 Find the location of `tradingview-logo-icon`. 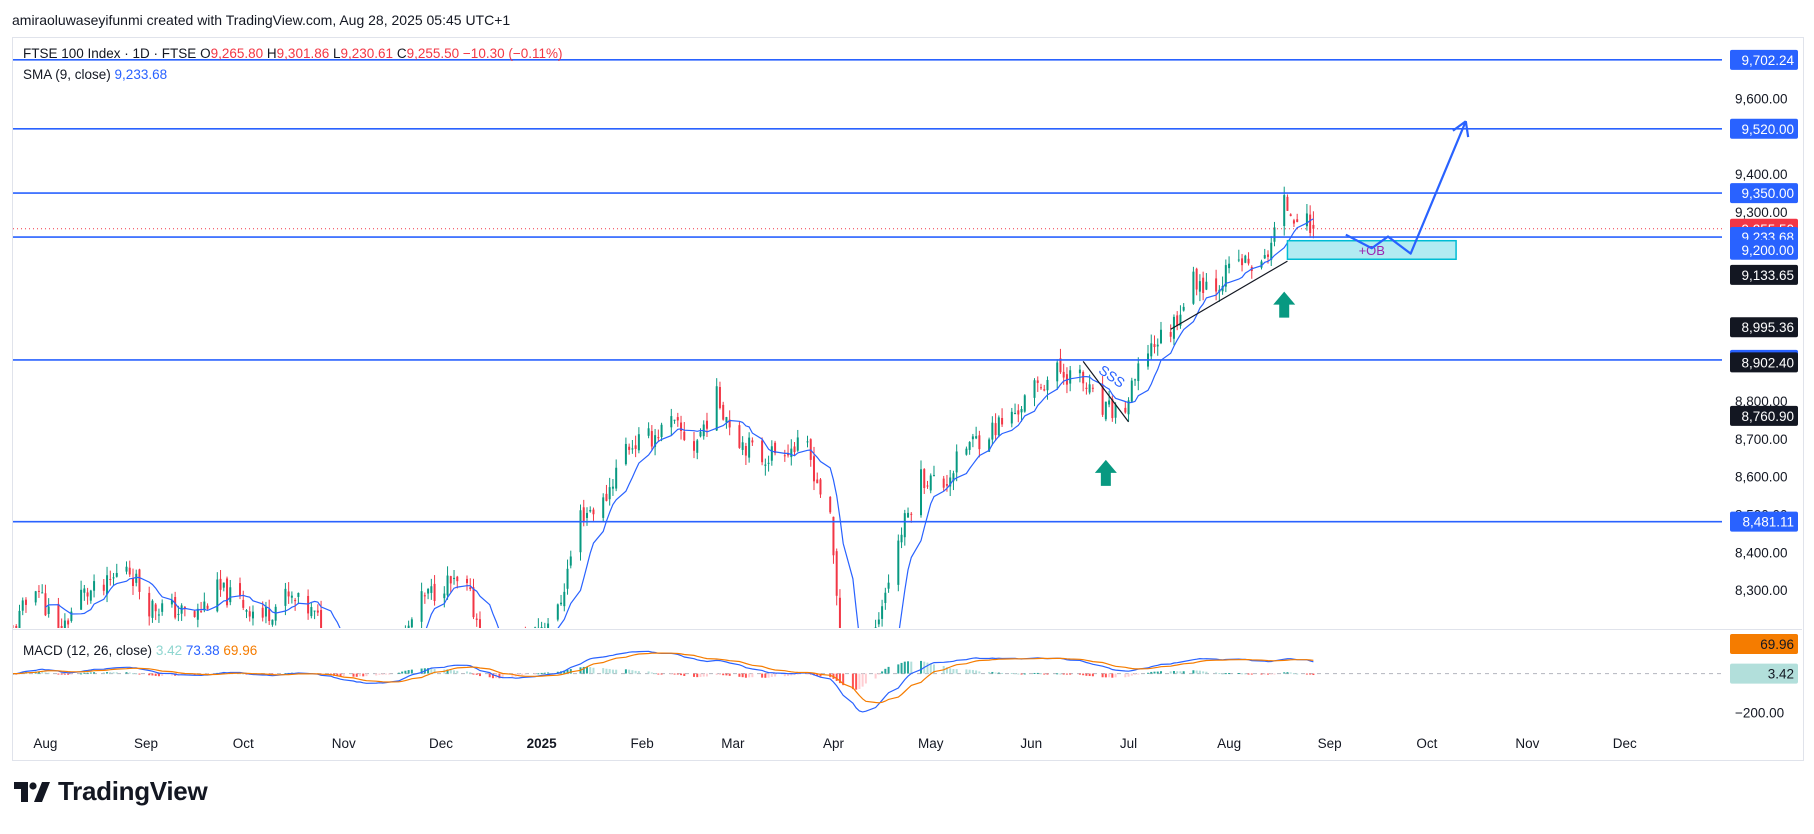

tradingview-logo-icon is located at coordinates (32, 791).